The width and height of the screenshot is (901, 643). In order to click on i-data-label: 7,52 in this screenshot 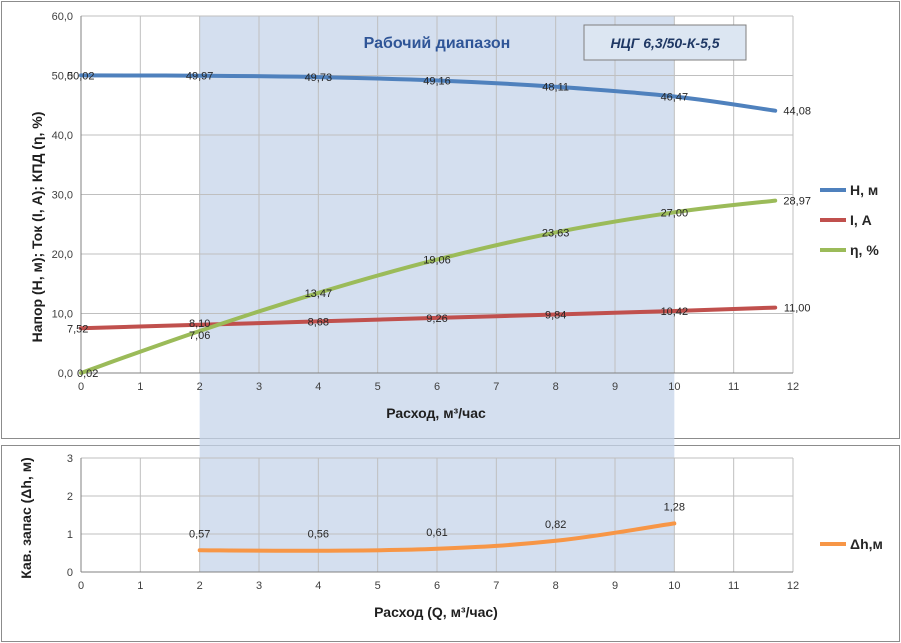, I will do `click(77, 329)`.